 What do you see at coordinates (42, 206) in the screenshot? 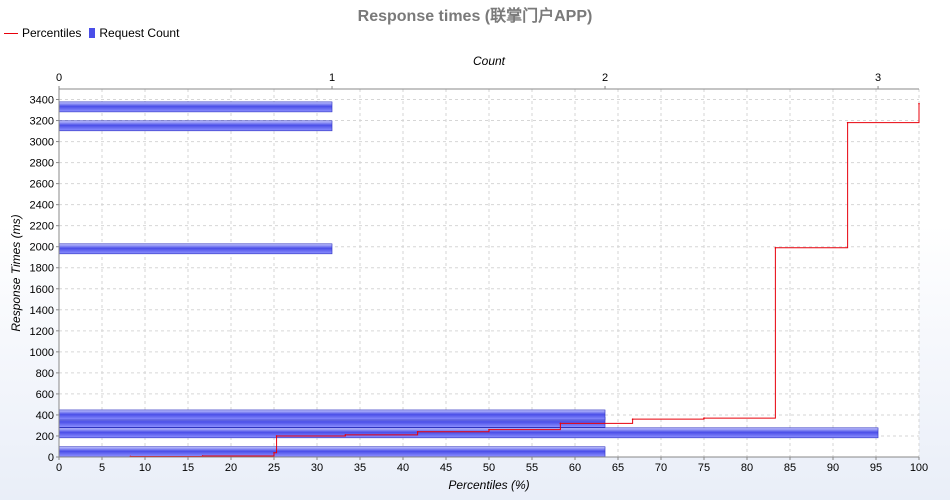
I see `y-tick-label: 2400` at bounding box center [42, 206].